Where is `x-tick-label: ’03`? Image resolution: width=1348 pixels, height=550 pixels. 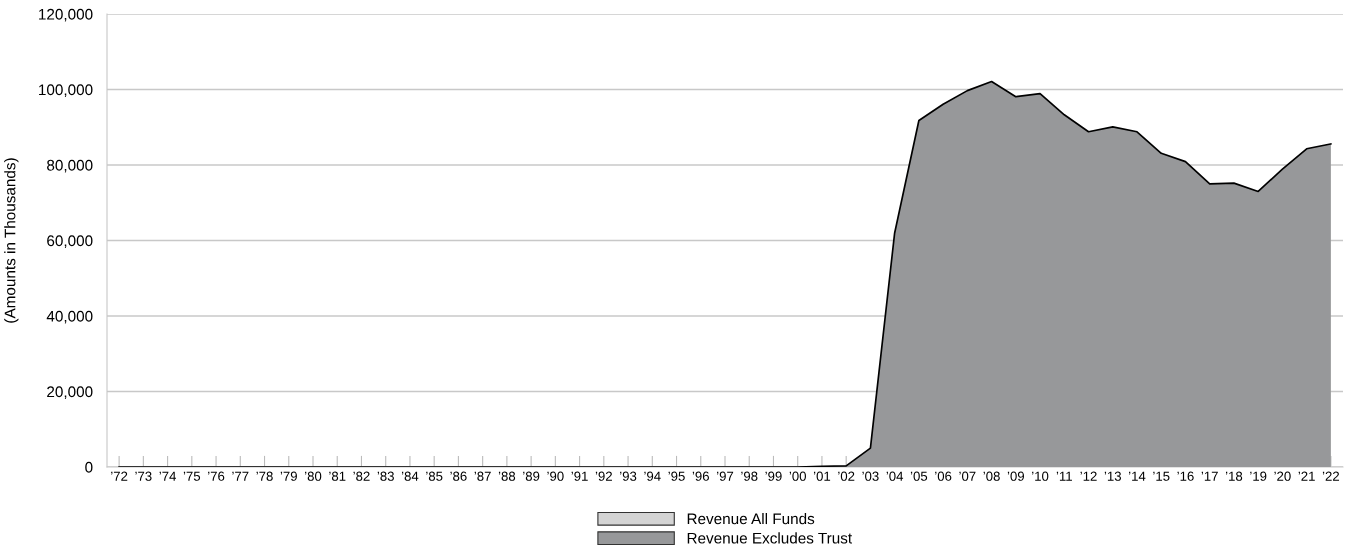 x-tick-label: ’03 is located at coordinates (870, 476).